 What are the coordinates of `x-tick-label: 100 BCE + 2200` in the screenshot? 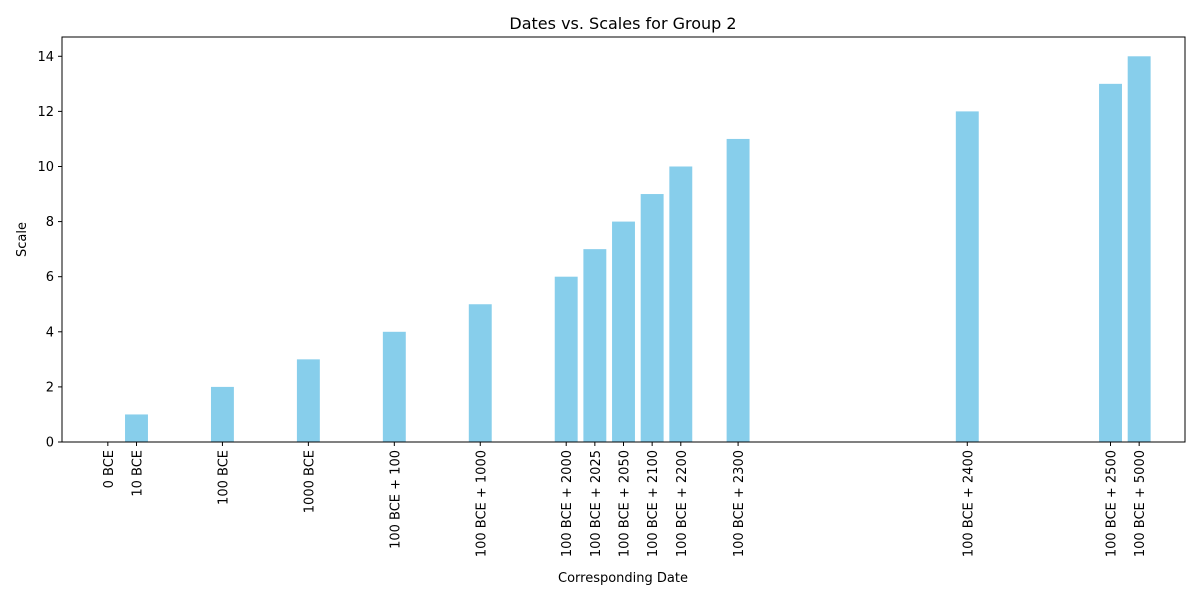 It's located at (682, 503).